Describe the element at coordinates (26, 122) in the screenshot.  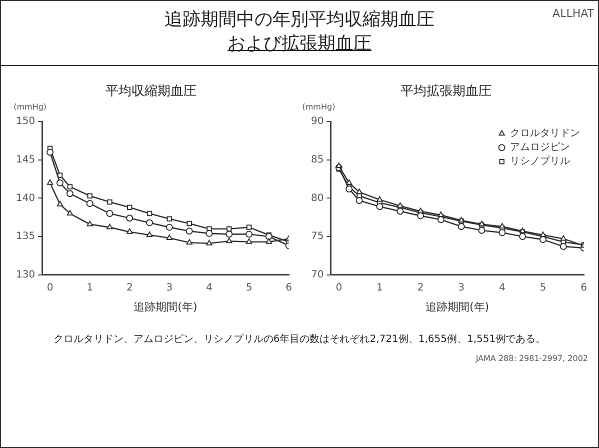
I see `y-tick-label: 150` at that location.